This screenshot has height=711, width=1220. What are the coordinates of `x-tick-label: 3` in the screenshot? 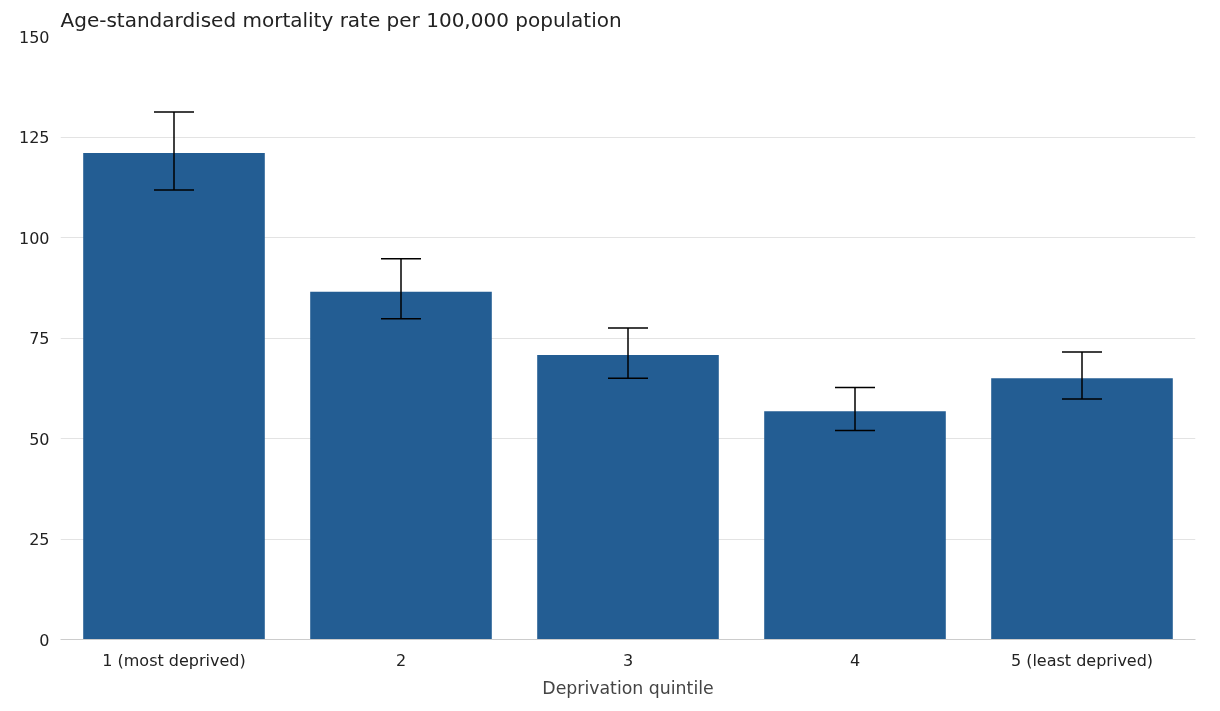 It's located at (628, 660).